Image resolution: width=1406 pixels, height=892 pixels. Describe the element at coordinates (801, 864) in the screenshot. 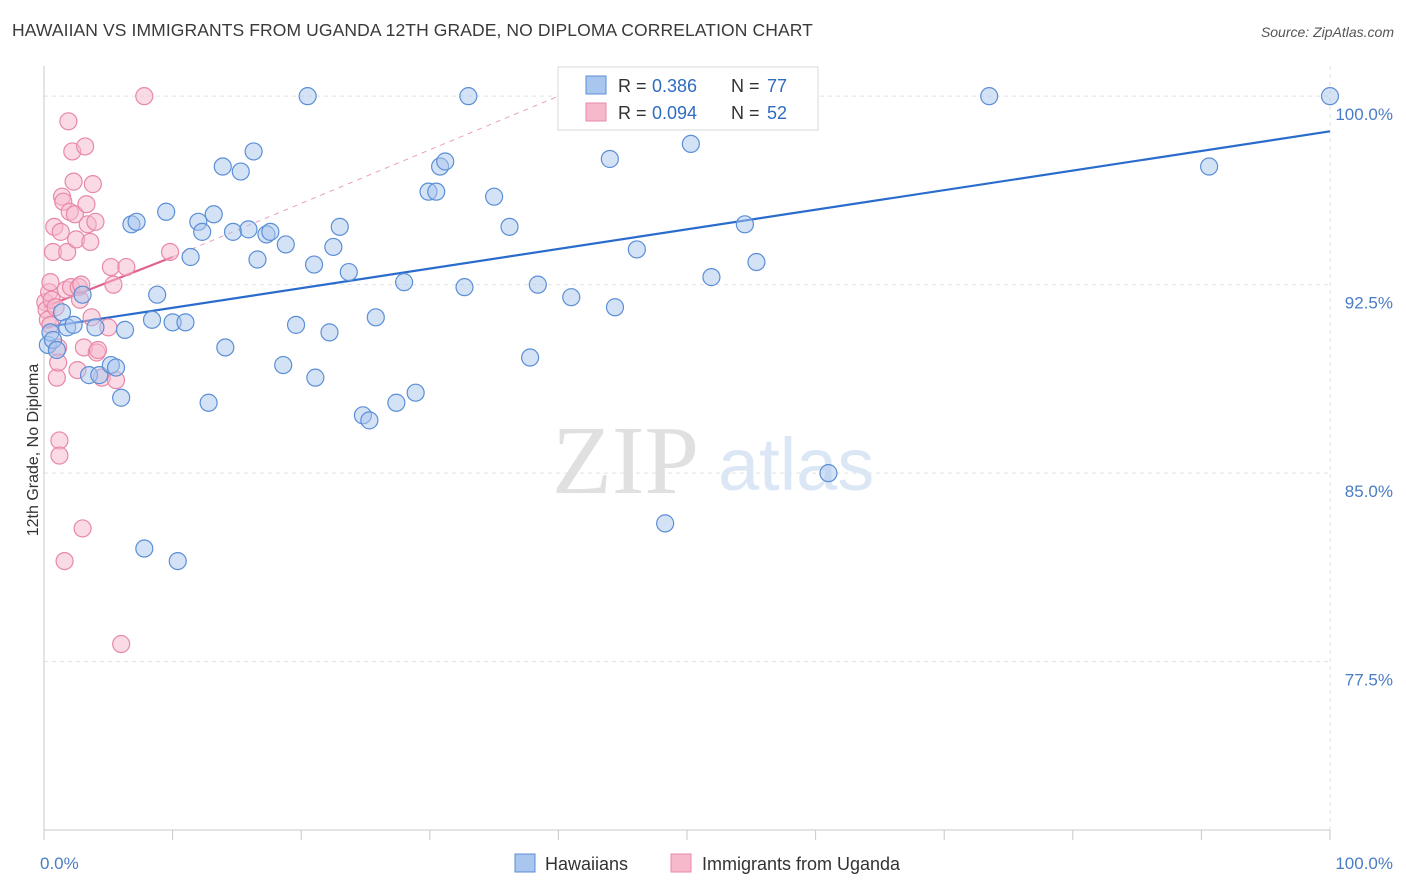

I see `legend-label-uganda: Immigrants from Uganda` at that location.